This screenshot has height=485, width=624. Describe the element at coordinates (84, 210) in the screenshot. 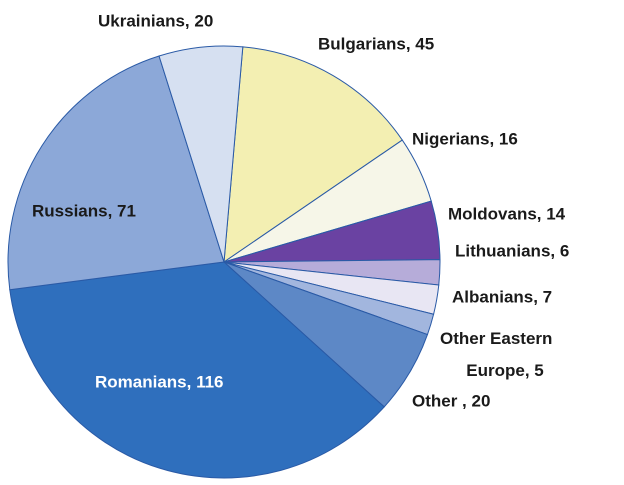

I see `slice-label: Russians, 71` at that location.